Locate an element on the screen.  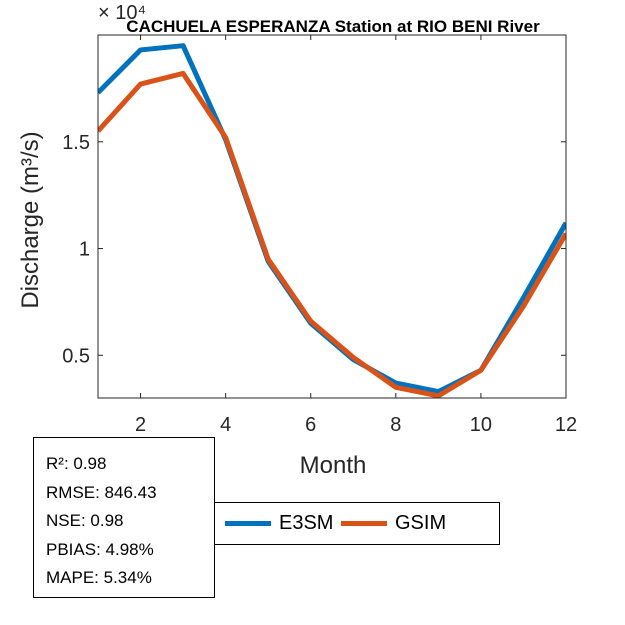
y-axis-exponent: × 10⁴ is located at coordinates (122, 13).